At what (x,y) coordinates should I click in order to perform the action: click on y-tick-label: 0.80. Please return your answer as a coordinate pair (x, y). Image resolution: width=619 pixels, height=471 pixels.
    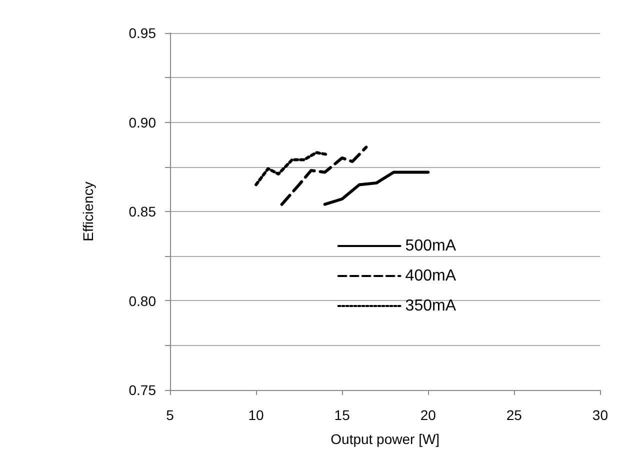
    Looking at the image, I should click on (142, 300).